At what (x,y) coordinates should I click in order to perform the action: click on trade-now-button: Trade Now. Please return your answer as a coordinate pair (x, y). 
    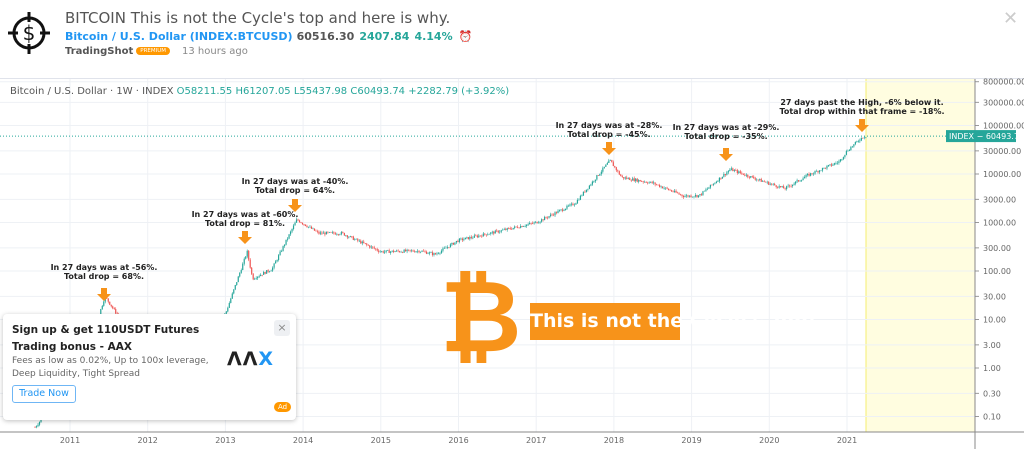
    Looking at the image, I should click on (44, 394).